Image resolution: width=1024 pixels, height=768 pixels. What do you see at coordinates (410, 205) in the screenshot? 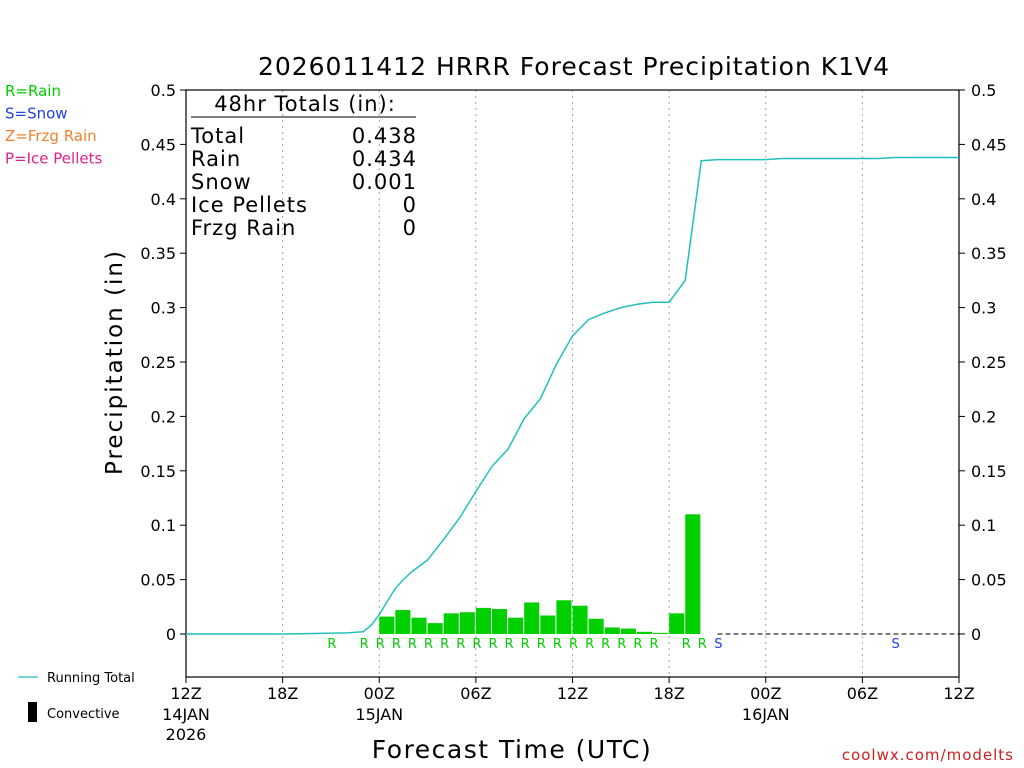
I see `totals-row-value: 0` at bounding box center [410, 205].